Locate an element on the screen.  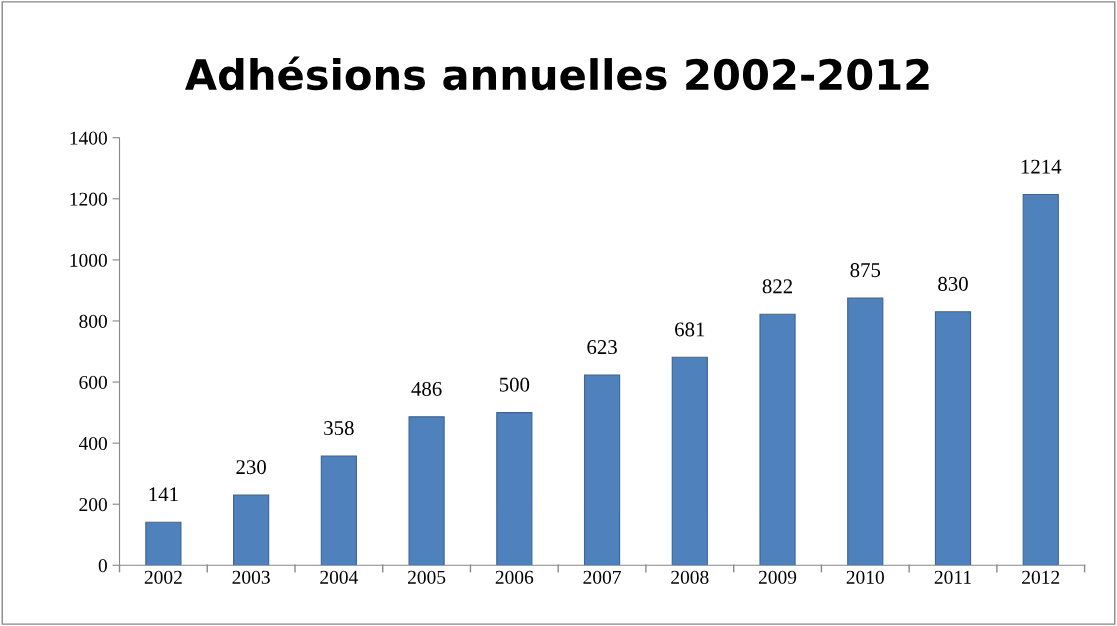
x-tick-label: 2002 is located at coordinates (163, 577).